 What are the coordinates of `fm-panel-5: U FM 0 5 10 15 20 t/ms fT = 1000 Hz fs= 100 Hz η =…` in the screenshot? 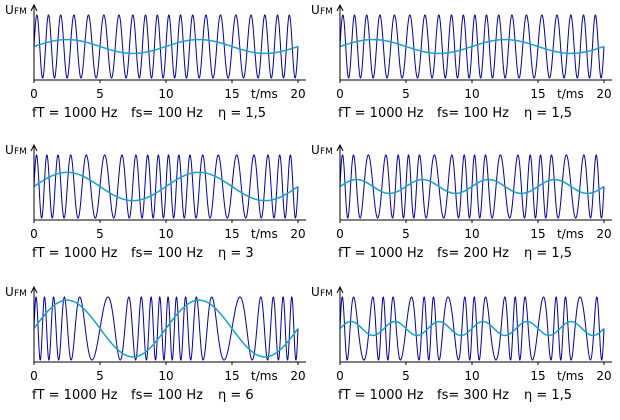 It's located at (155, 344).